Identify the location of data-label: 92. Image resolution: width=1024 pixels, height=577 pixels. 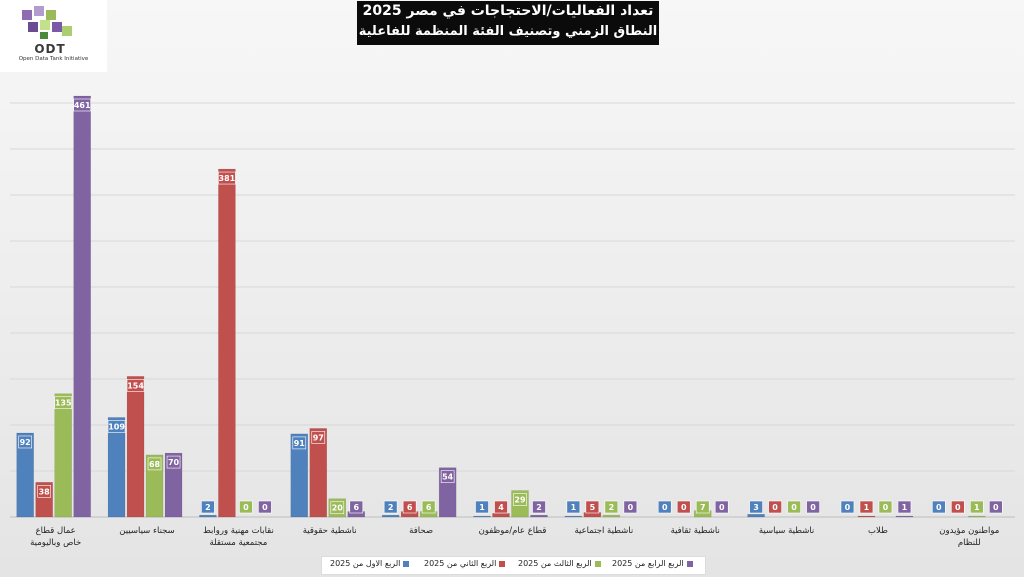
(25, 442).